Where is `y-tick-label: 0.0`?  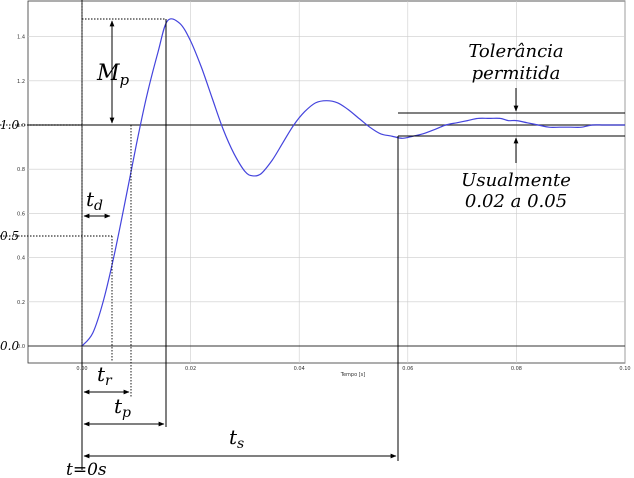 y-tick-label: 0.0 is located at coordinates (21, 347).